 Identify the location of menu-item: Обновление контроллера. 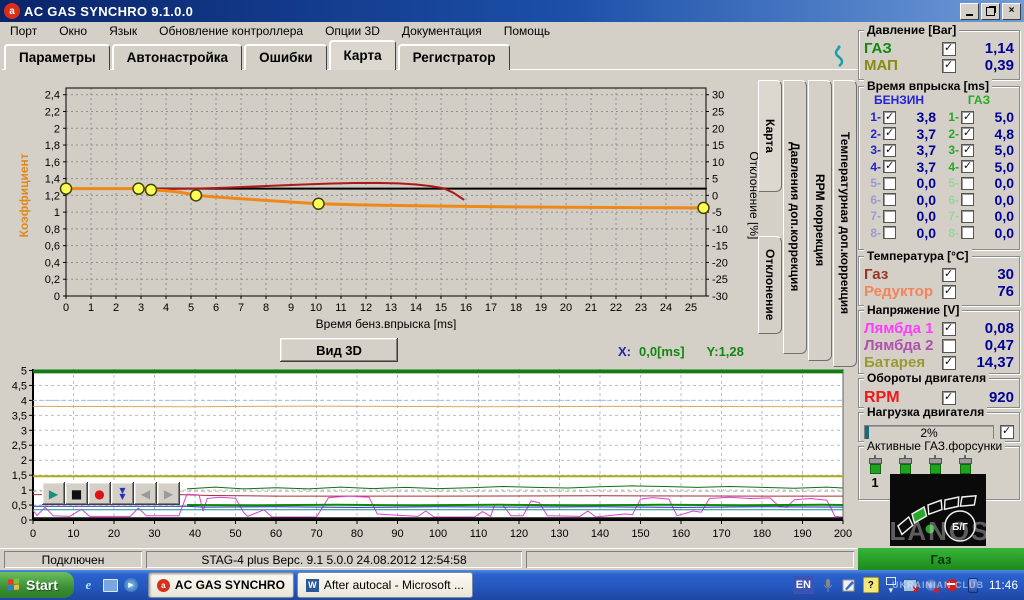
(231, 31).